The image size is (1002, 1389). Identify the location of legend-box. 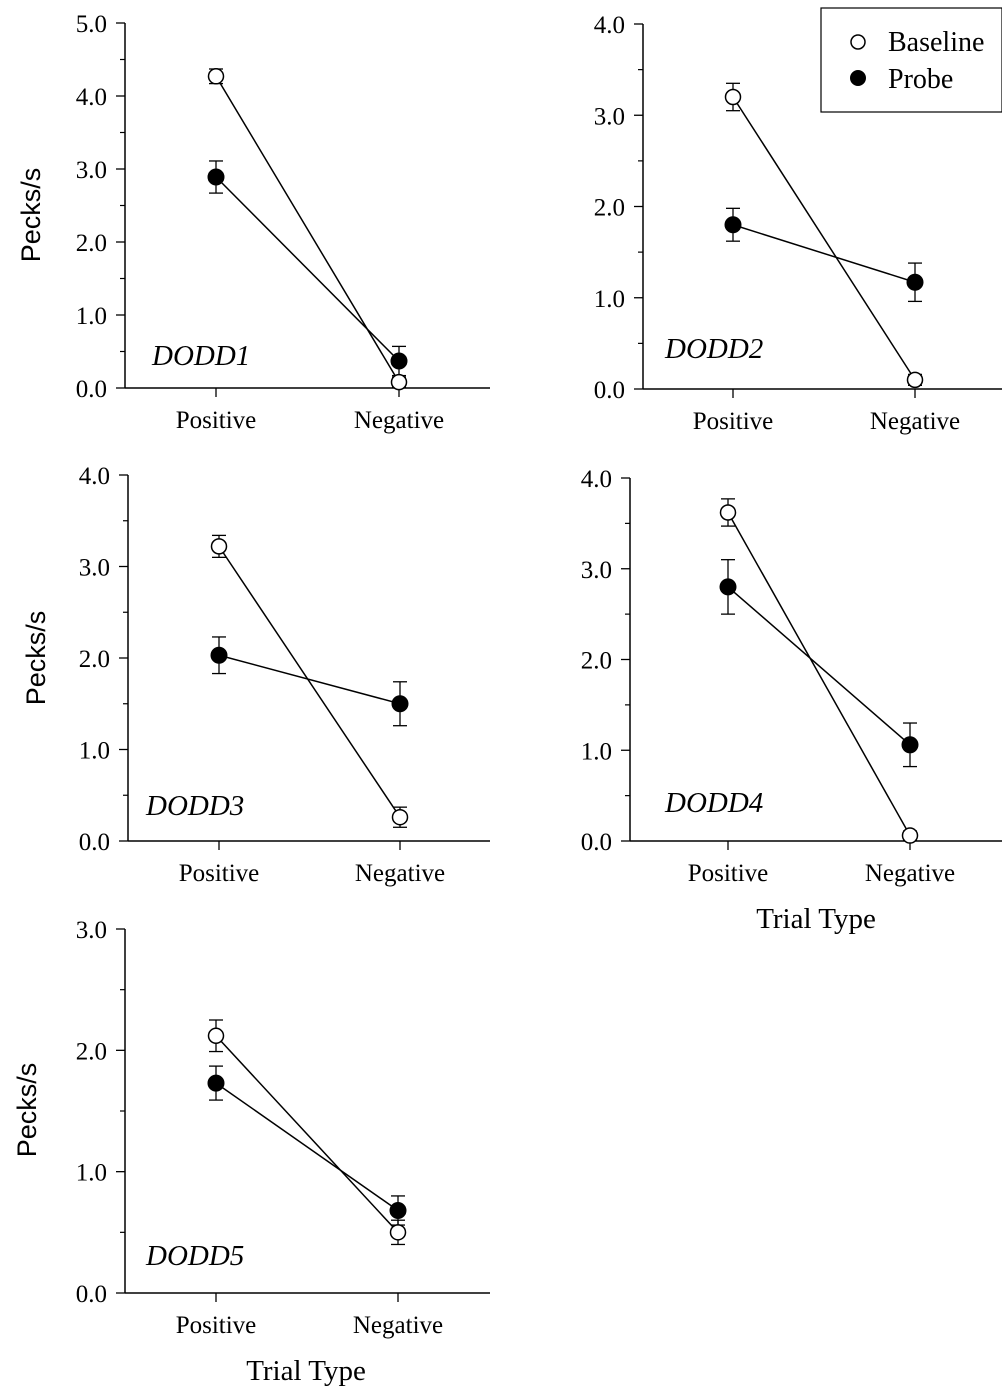
(911, 60).